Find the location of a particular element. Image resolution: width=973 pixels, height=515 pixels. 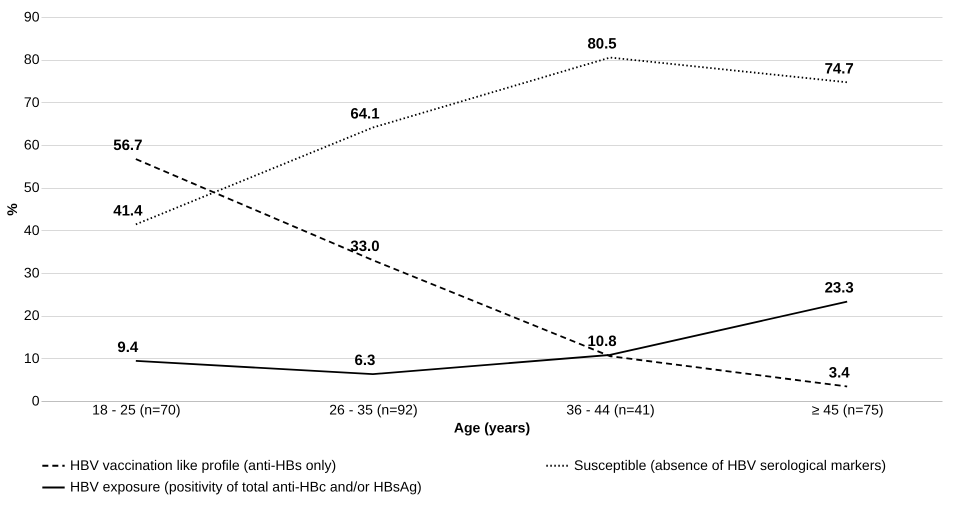

legend-label: HBV vaccination like profile (anti-HBs only) is located at coordinates (203, 464).